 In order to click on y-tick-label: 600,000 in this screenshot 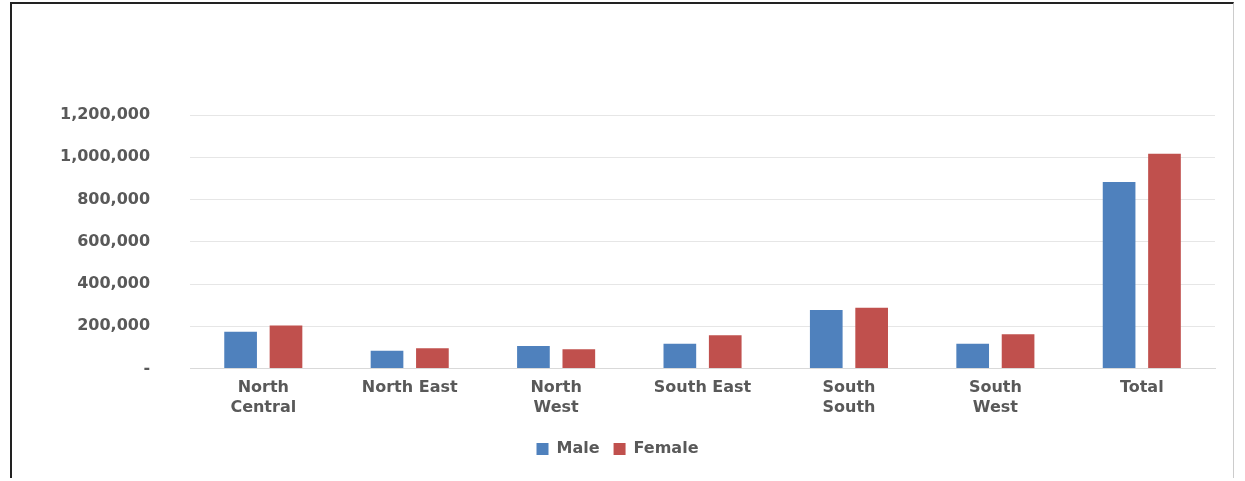, I will do `click(114, 240)`.